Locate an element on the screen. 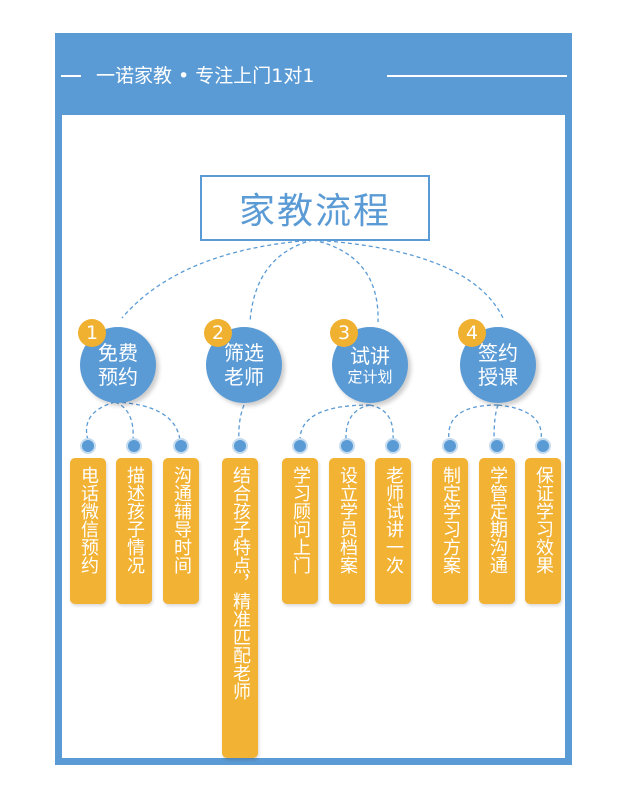 Image resolution: width=626 pixels, height=791 pixels. step-number-badge: 2 is located at coordinates (218, 333).